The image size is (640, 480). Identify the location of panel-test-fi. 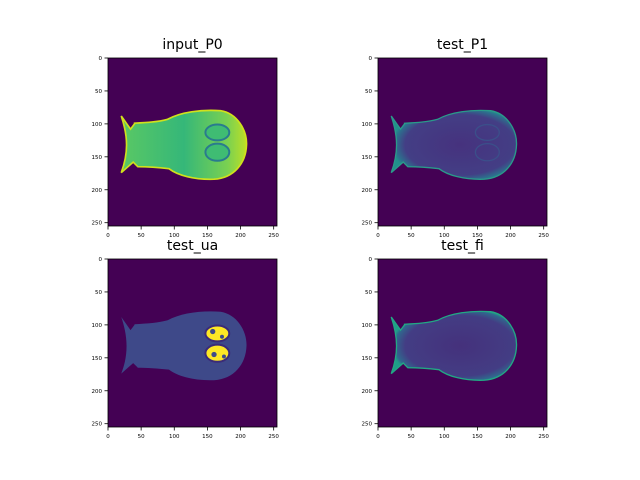
(462, 343).